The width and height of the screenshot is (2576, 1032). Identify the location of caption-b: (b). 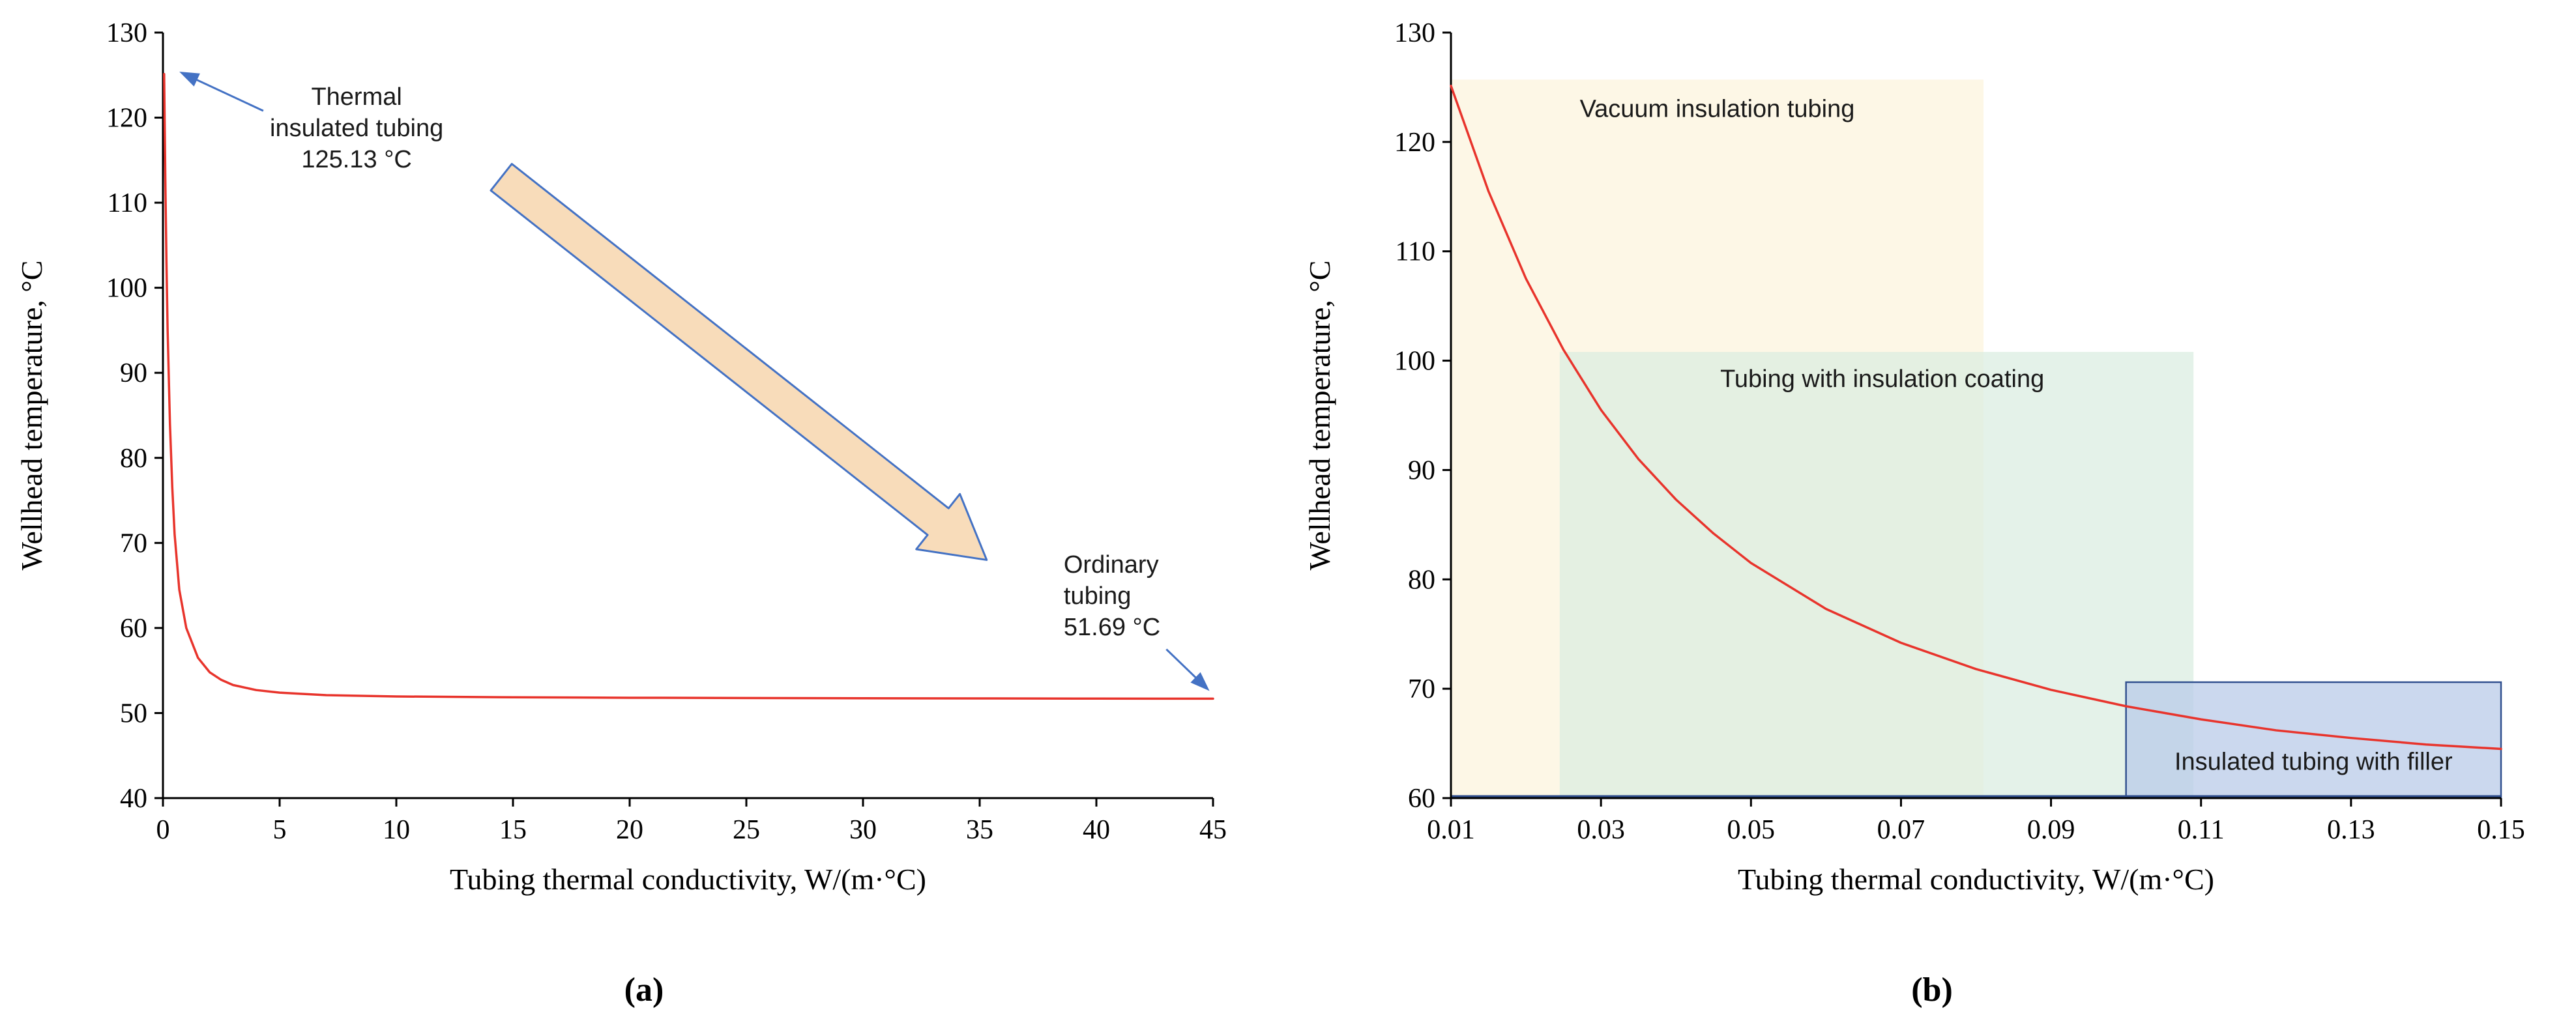
(1932, 990).